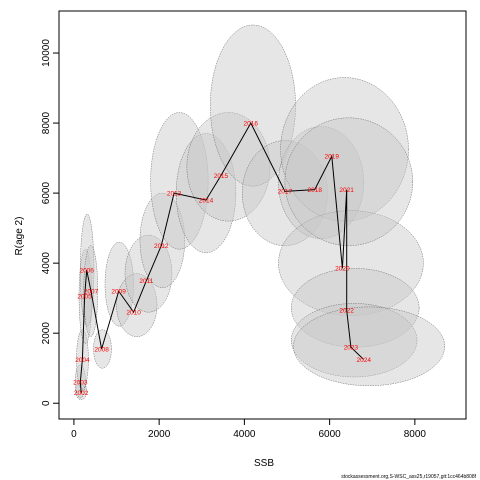 The image size is (480, 480). What do you see at coordinates (46, 53) in the screenshot?
I see `y-tick-label-10000: 10000` at bounding box center [46, 53].